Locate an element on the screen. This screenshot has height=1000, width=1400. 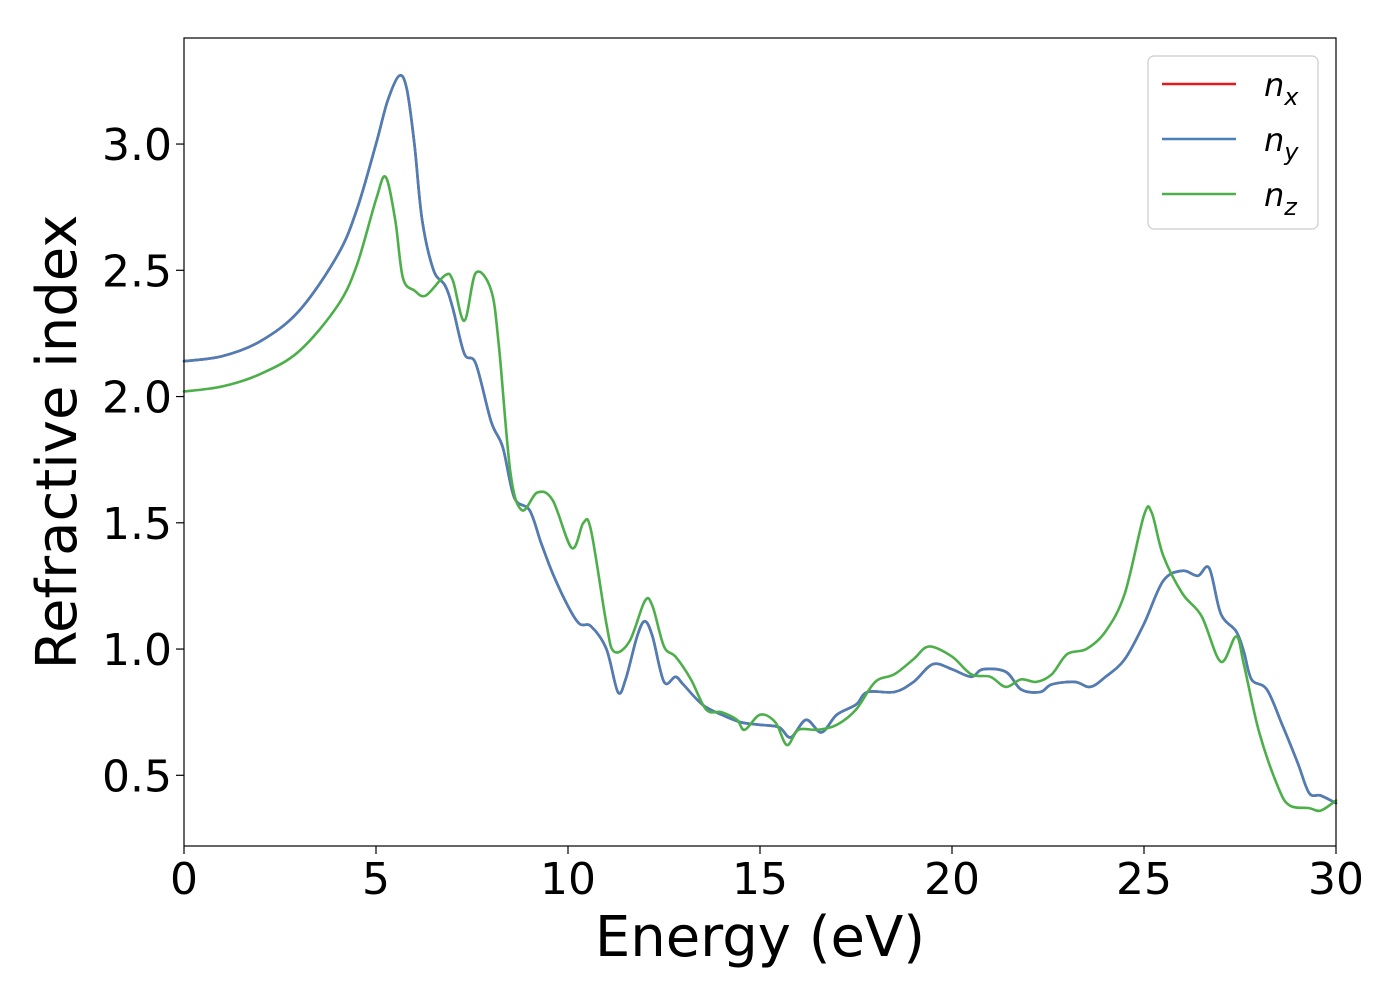
legend-label-subscript: x is located at coordinates (1291, 97).